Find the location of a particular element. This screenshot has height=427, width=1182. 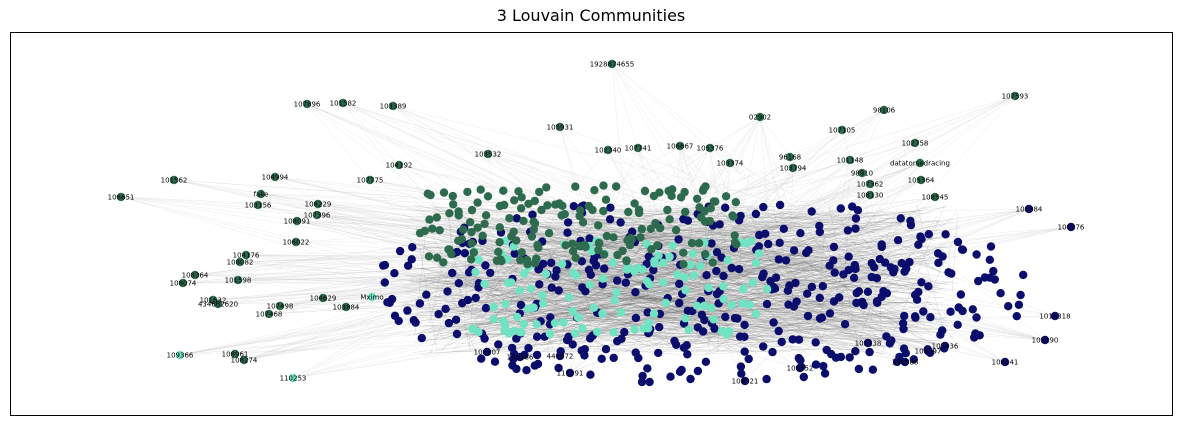

node-label: 108364 is located at coordinates (195, 276).